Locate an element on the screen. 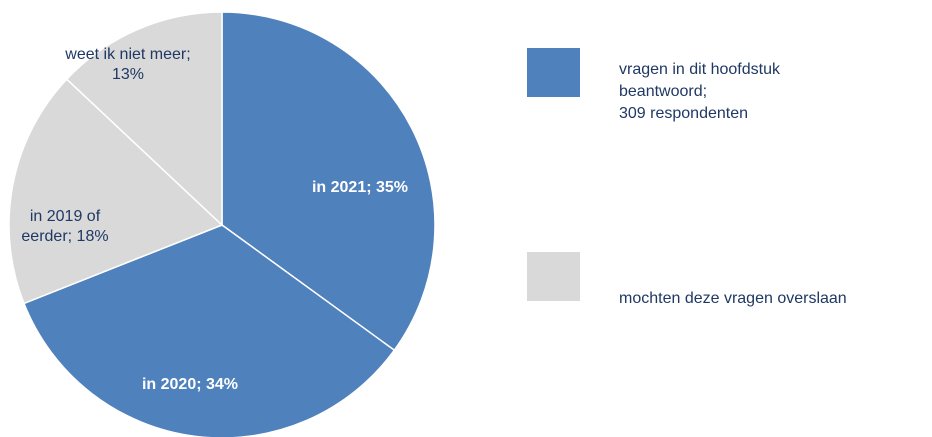 This screenshot has width=932, height=437. pie-slice-label-1: in 2021; 35% is located at coordinates (360, 187).